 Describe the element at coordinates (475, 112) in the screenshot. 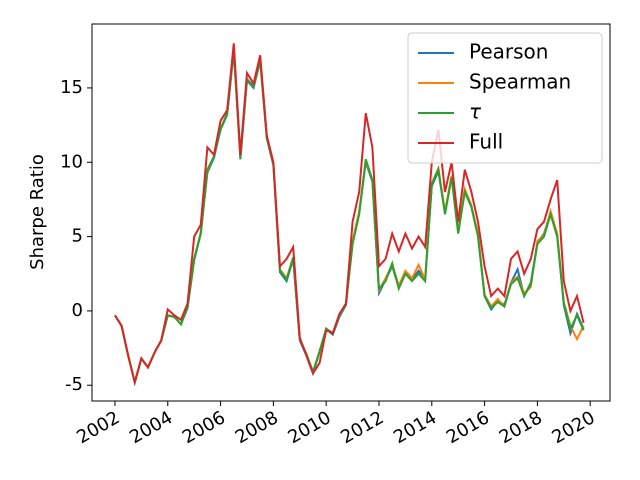

I see `legend-label: τ` at that location.